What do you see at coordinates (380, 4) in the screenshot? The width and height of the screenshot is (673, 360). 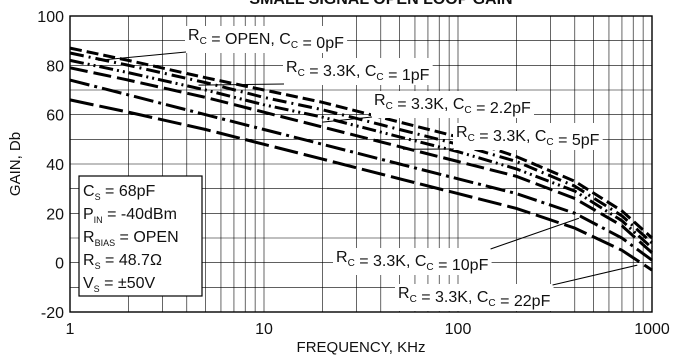 I see `chart-title: SMALL SIGNAL OPEN LOOP GAIN` at bounding box center [380, 4].